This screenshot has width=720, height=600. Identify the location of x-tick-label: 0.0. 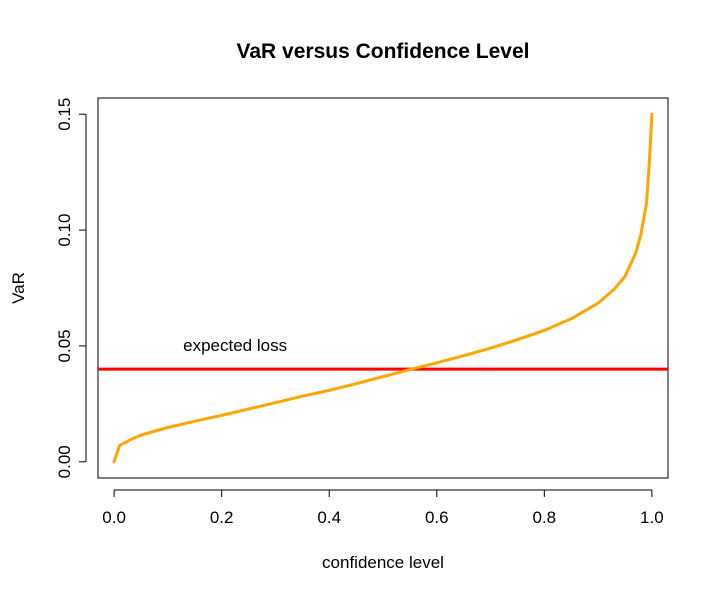
(114, 517).